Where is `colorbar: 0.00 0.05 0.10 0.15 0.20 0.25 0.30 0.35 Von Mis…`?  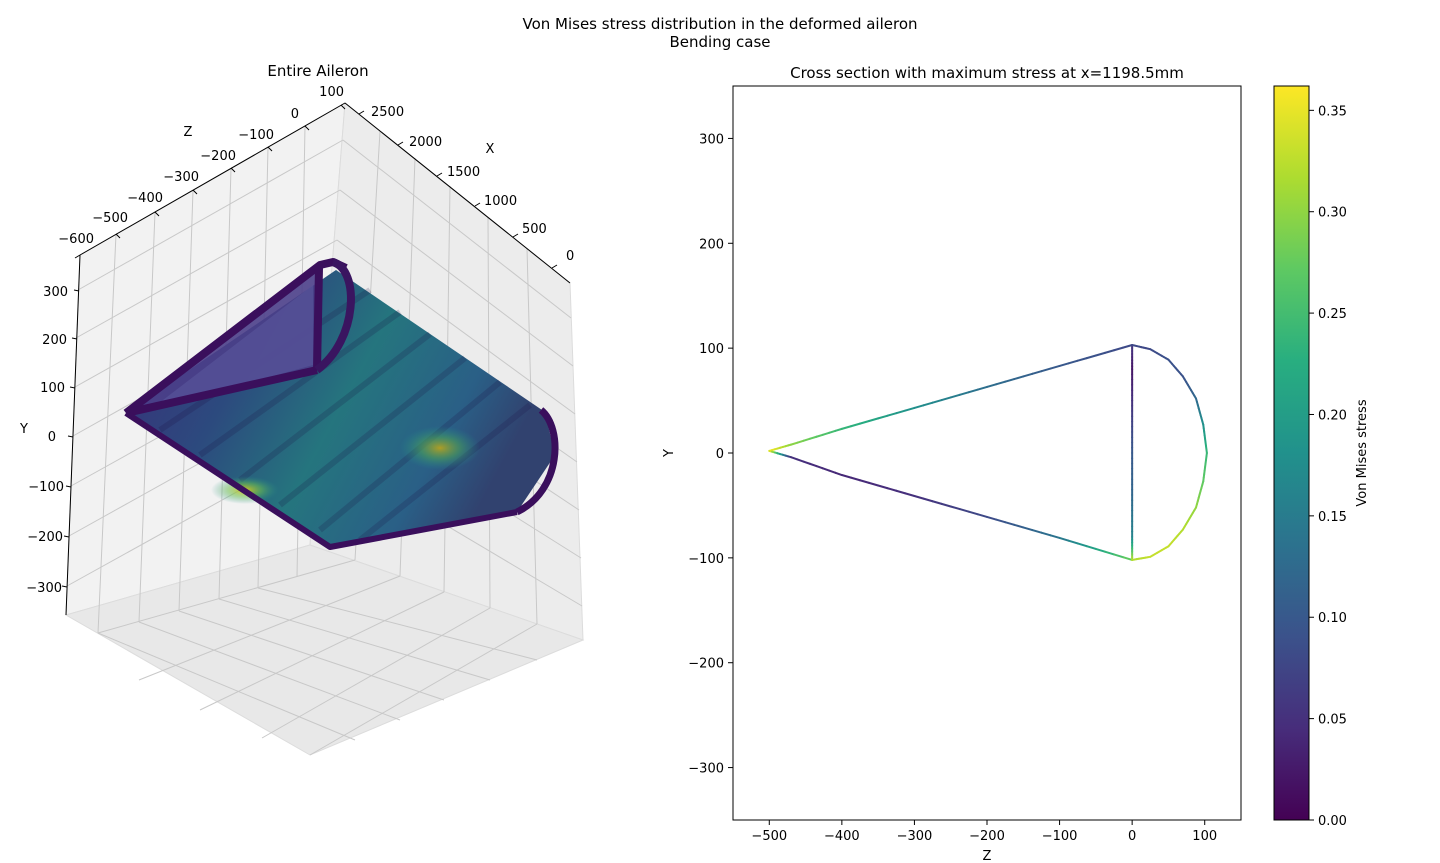
colorbar: 0.00 0.05 0.10 0.15 0.20 0.25 0.30 0.35 Von Mis… is located at coordinates (1321, 457).